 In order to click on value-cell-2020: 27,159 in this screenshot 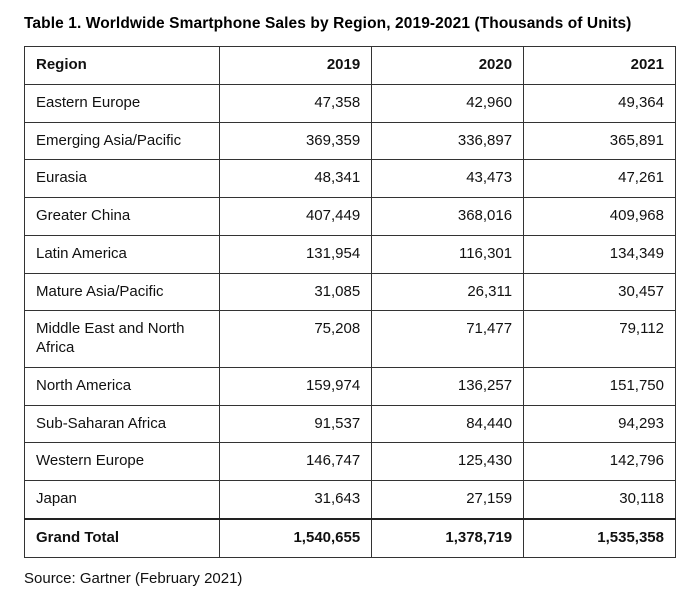, I will do `click(448, 499)`.